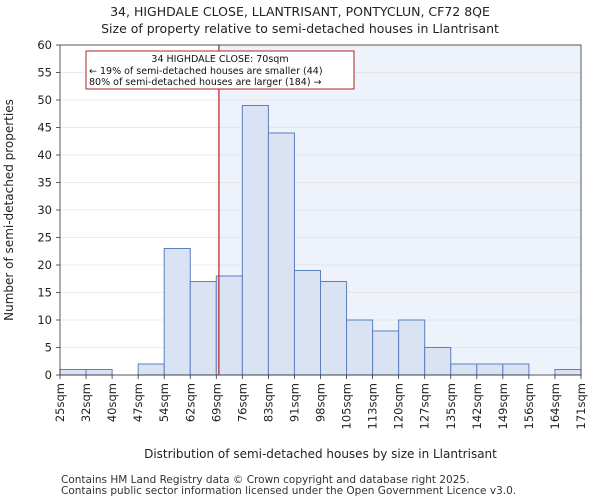 The image size is (600, 500). I want to click on y-axis-label: Number of semi-detached properties, so click(9, 210).